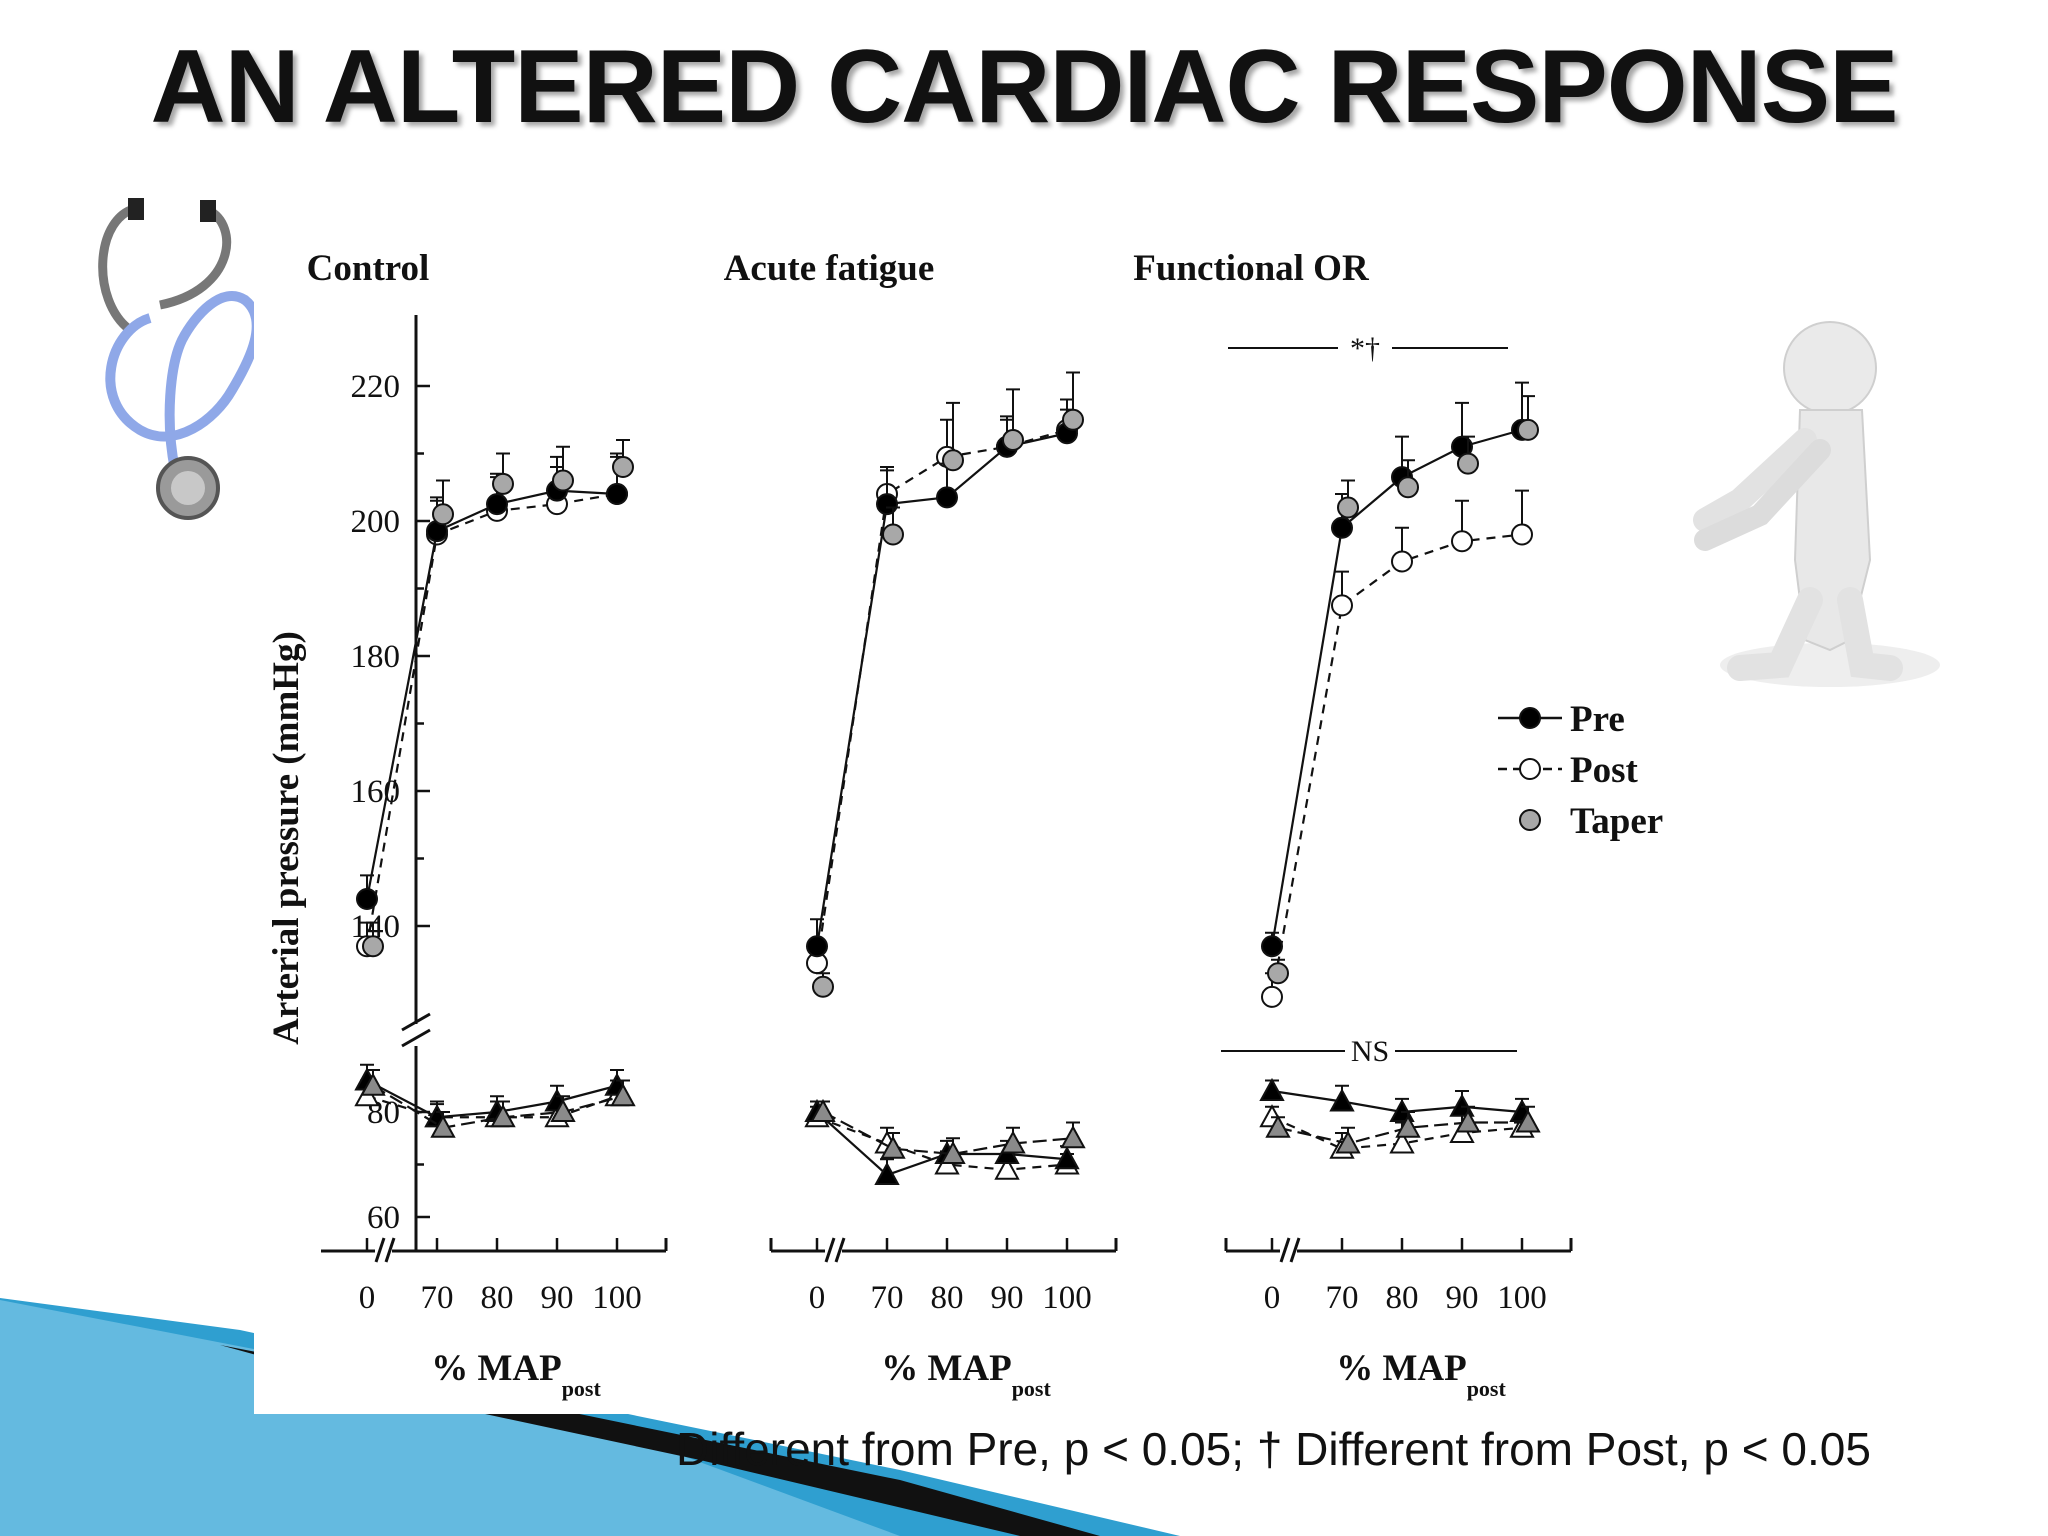  What do you see at coordinates (1024, 87) in the screenshot?
I see `slide-title: AN ALTERED CARDIAC RESPONSE` at bounding box center [1024, 87].